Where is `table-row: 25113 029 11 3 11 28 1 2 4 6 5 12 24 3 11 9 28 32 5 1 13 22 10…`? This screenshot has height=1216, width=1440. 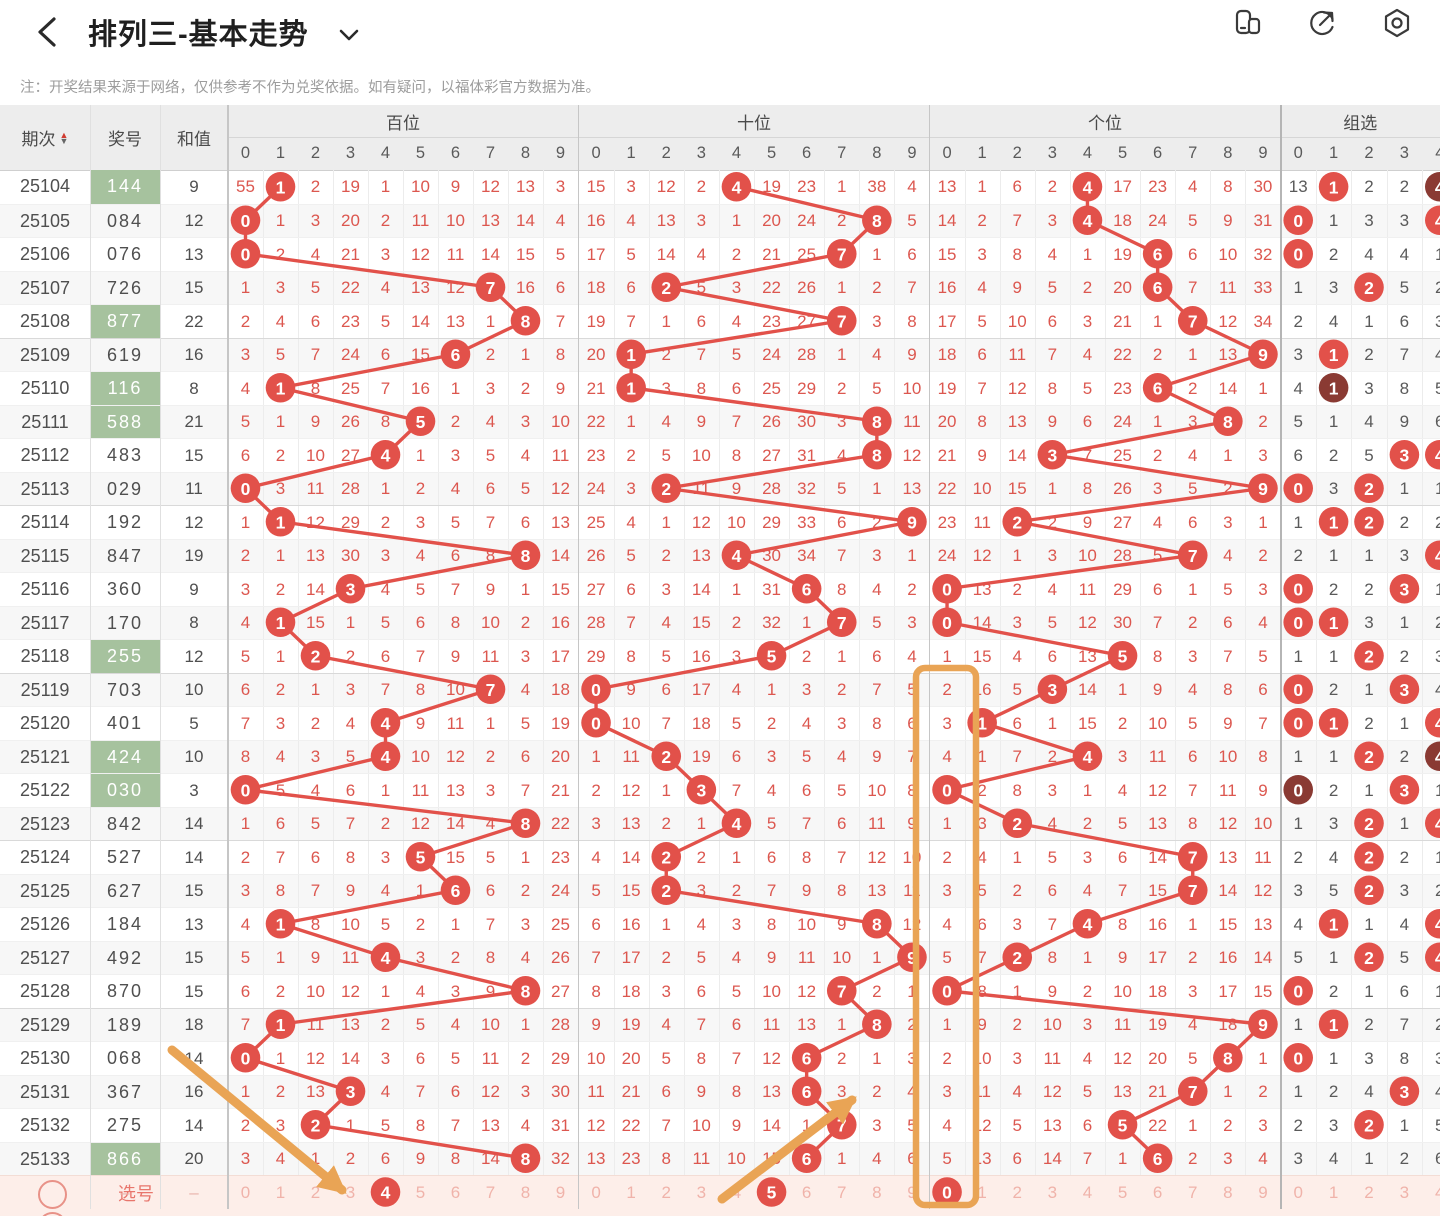
table-row: 25113 029 11 3 11 28 1 2 4 6 5 12 24 3 11 9 28 32 5 1 13 22 10… is located at coordinates (720, 488).